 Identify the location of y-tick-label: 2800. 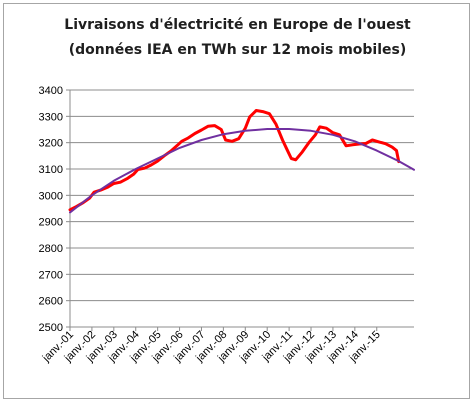
(51, 249).